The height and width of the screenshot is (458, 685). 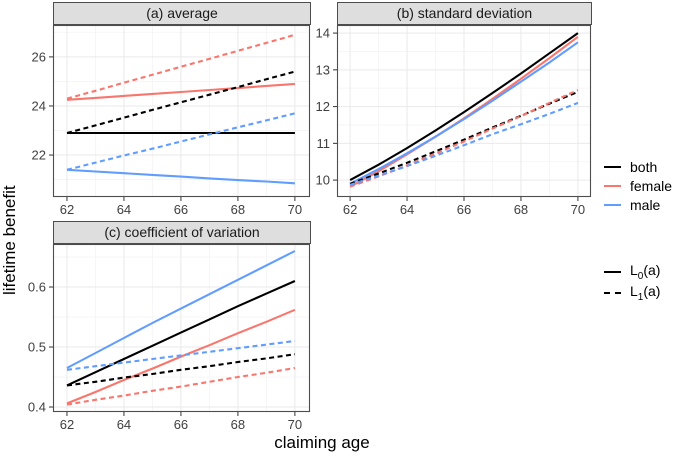 I want to click on legend-item-l1: L1(a), so click(x=632, y=292).